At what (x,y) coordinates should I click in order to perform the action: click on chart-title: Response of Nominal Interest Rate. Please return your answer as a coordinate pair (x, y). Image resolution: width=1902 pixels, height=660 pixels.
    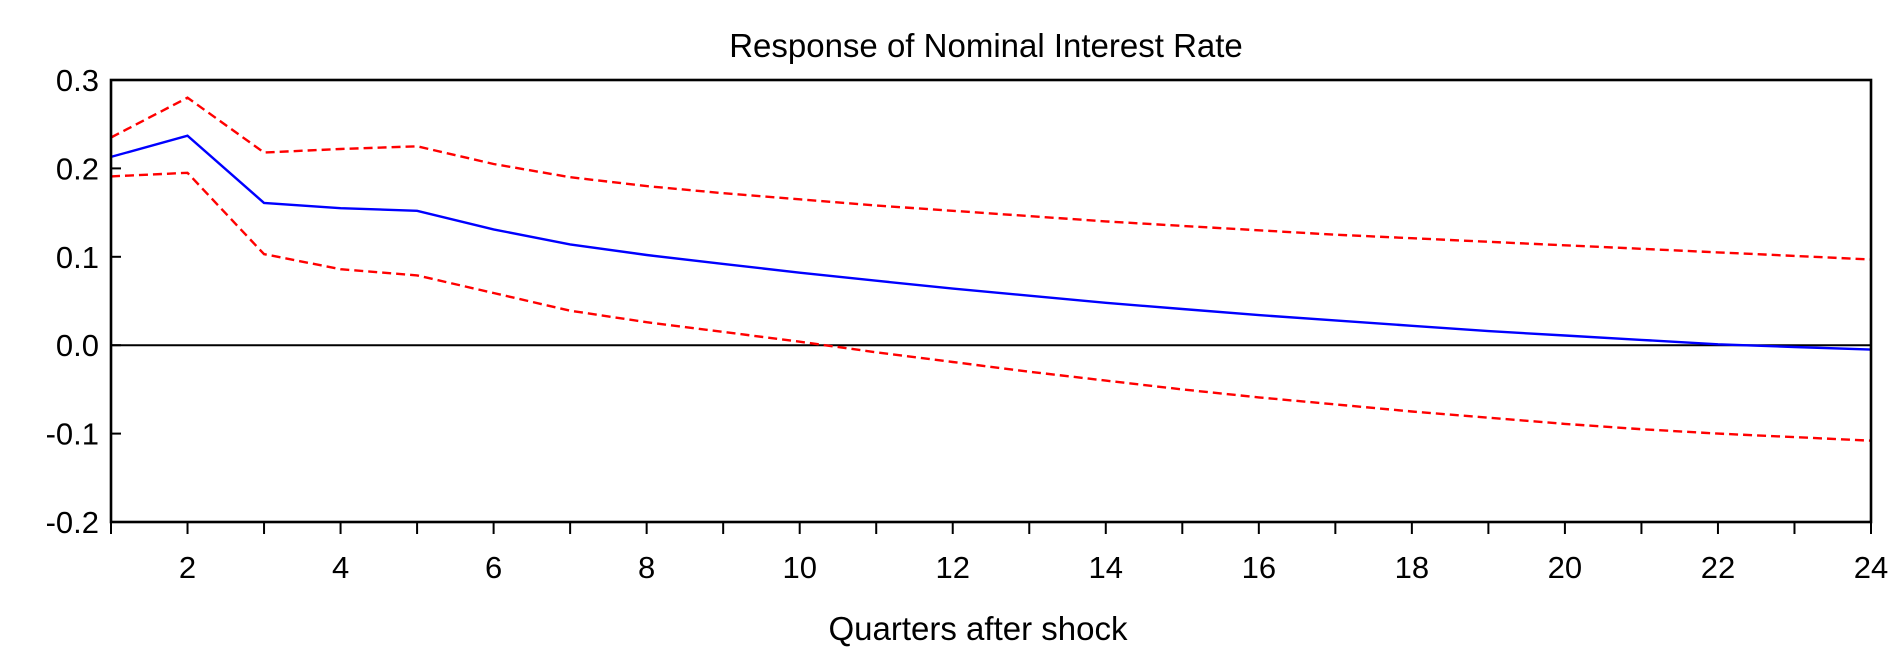
    Looking at the image, I should click on (986, 45).